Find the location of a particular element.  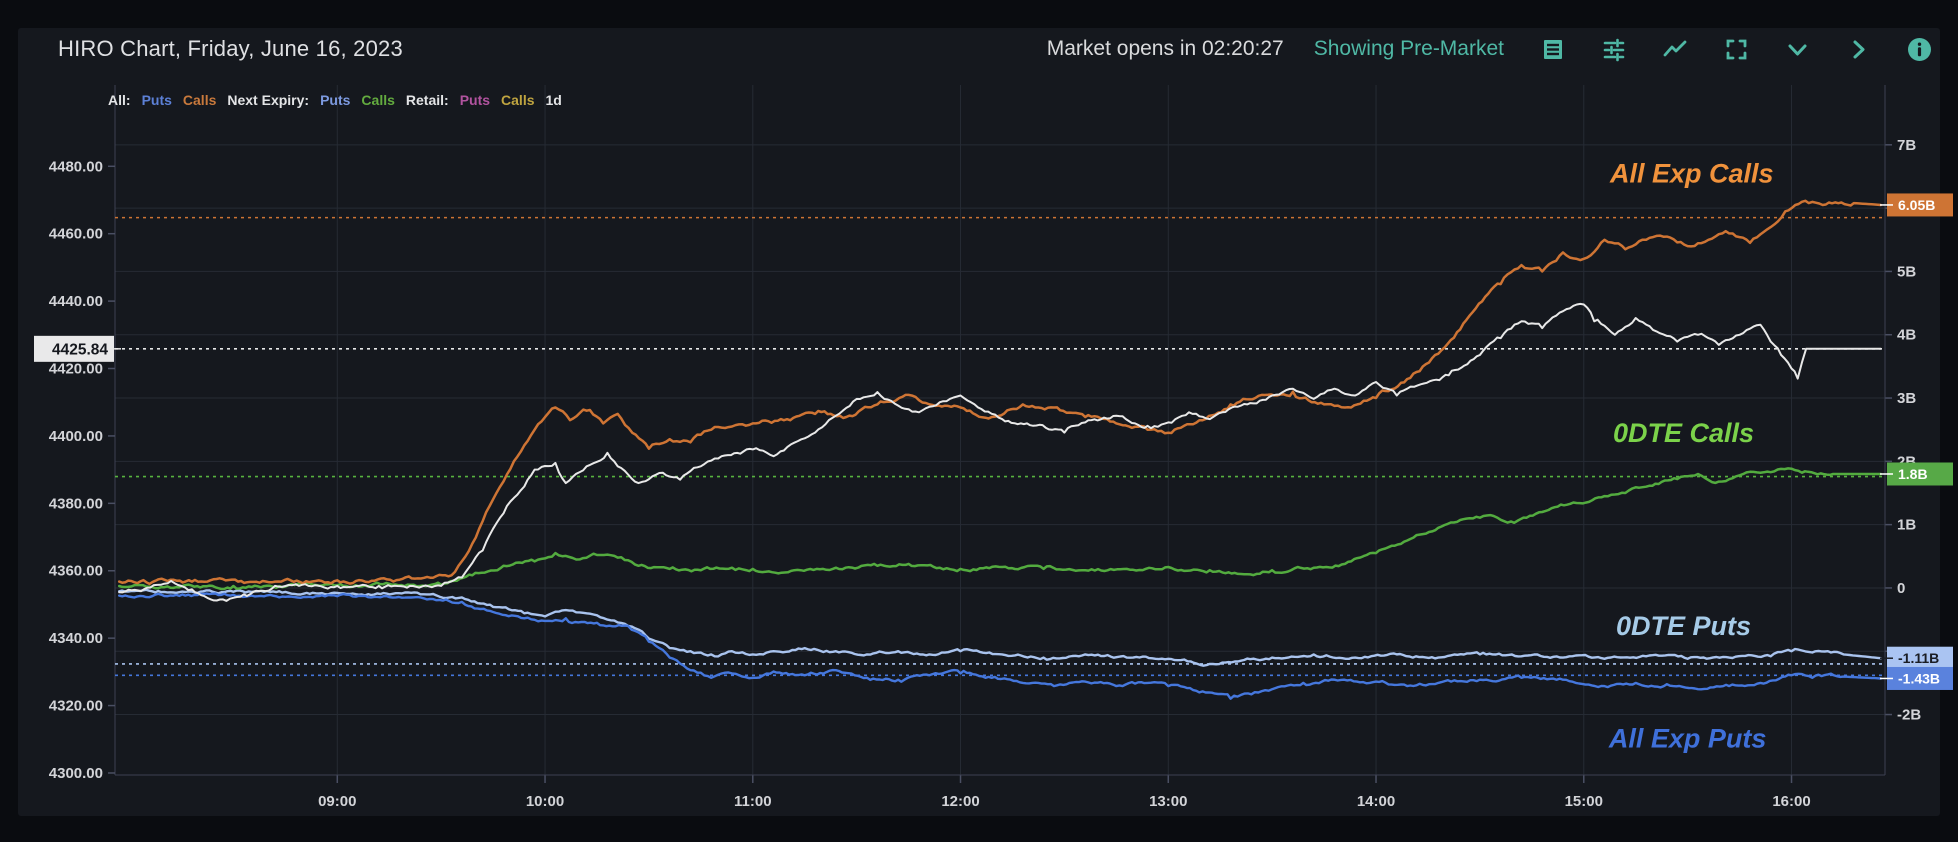

left-axis-label: 4320.00 is located at coordinates (76, 706).